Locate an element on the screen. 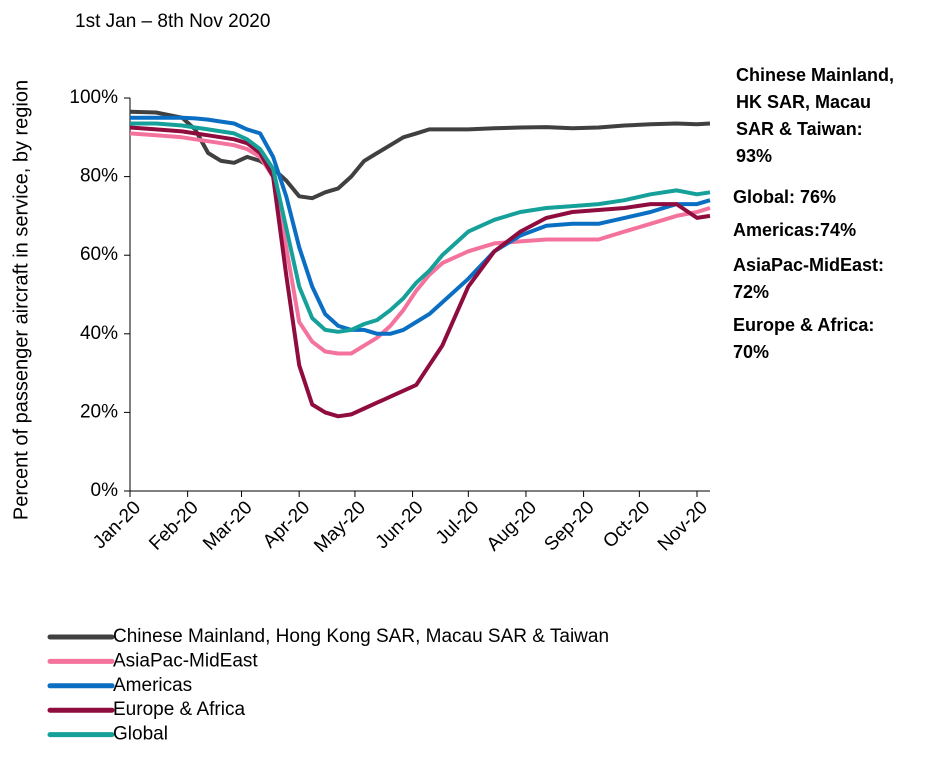 This screenshot has width=943, height=765. annotation: HK SAR, Macau is located at coordinates (803, 102).